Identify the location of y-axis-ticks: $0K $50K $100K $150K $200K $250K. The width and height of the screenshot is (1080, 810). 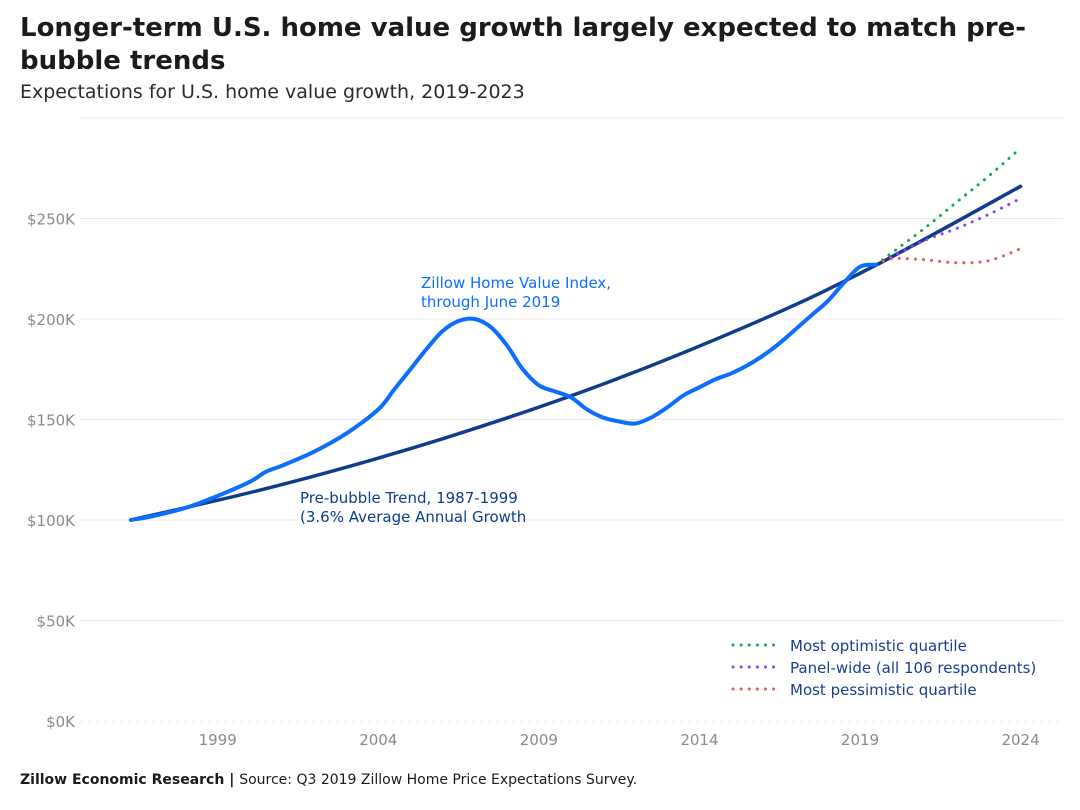
(51, 471).